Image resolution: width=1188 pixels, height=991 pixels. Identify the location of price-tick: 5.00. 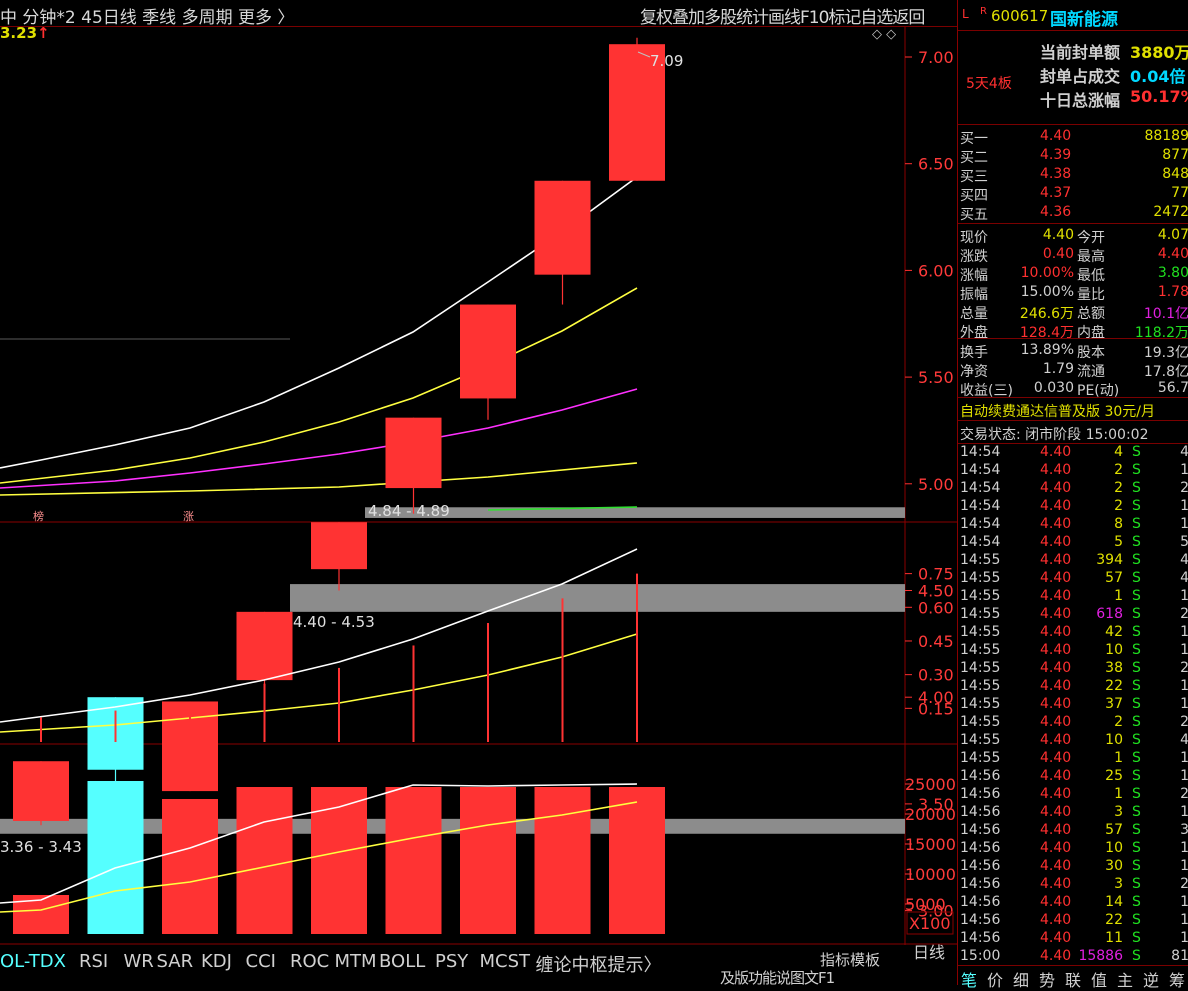
(936, 484).